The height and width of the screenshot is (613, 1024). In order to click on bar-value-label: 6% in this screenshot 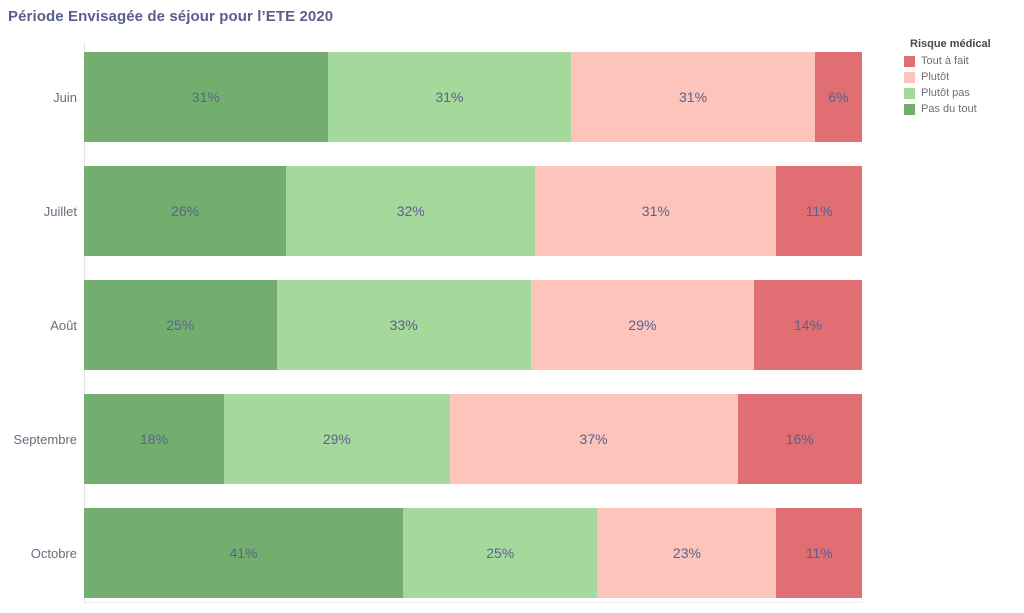, I will do `click(838, 97)`.